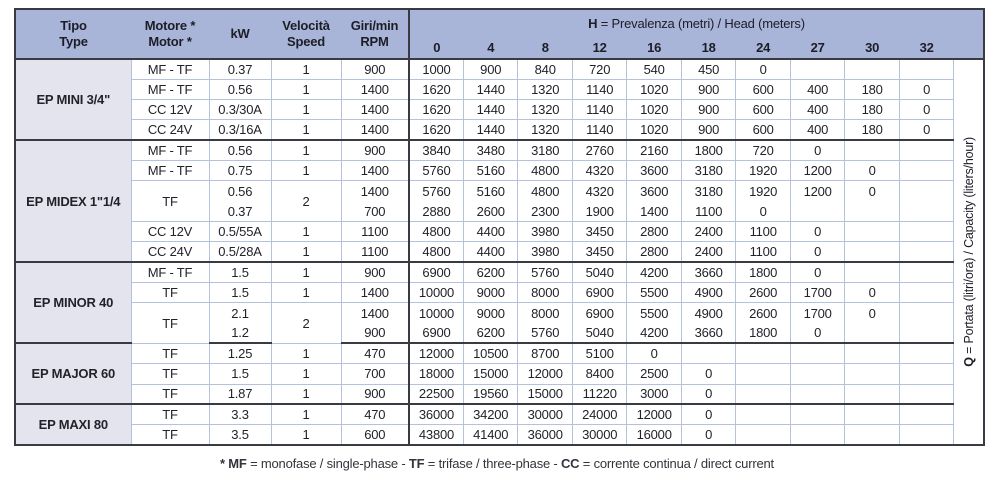 The width and height of the screenshot is (994, 489). What do you see at coordinates (73, 201) in the screenshot?
I see `type-cell: EP MIDEX 1"1/4` at bounding box center [73, 201].